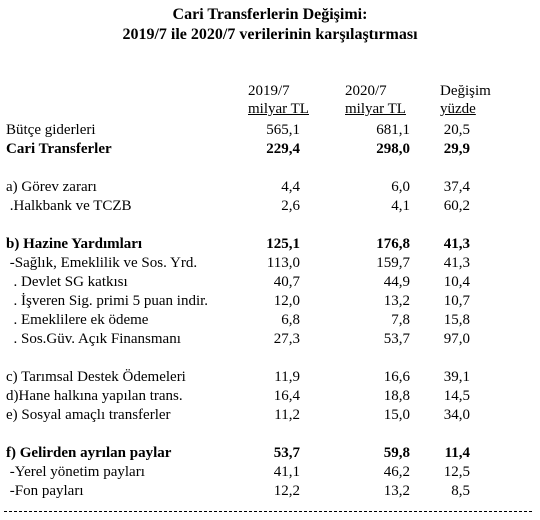  Describe the element at coordinates (290, 187) in the screenshot. I see `cell-value: 4,4` at that location.